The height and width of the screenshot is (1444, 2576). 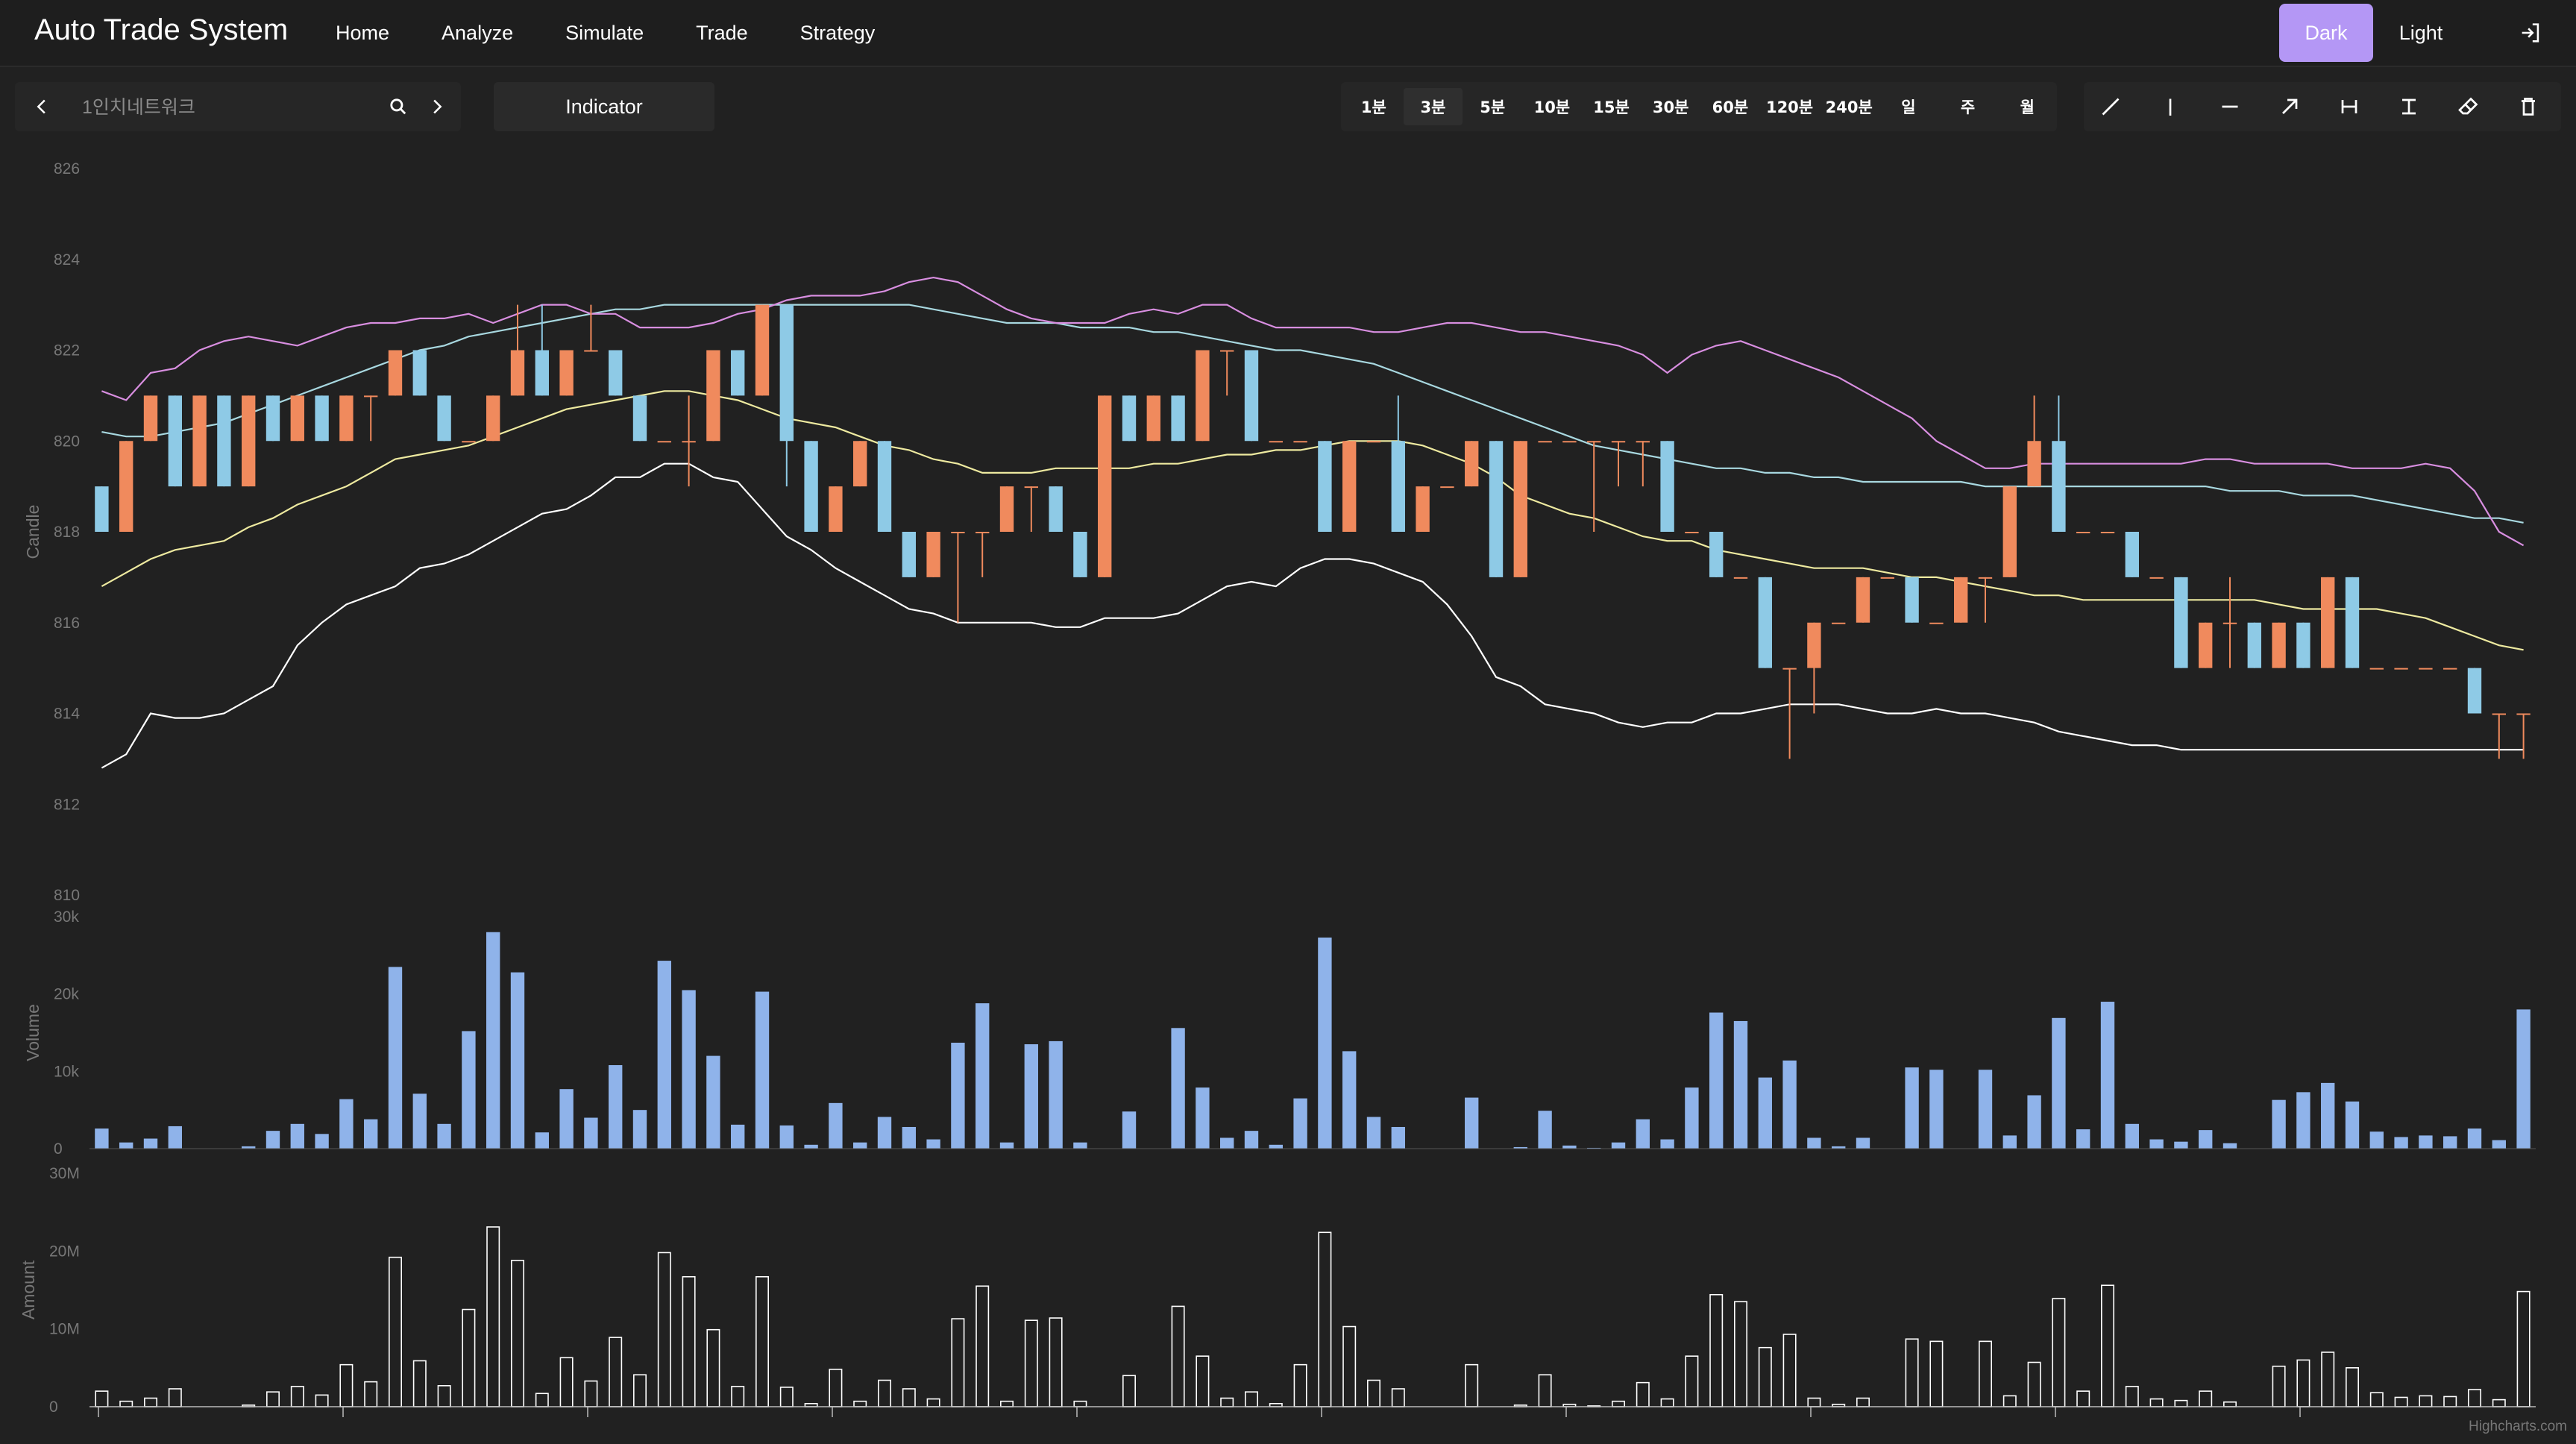 What do you see at coordinates (604, 106) in the screenshot?
I see `indicator-button: Indicator` at bounding box center [604, 106].